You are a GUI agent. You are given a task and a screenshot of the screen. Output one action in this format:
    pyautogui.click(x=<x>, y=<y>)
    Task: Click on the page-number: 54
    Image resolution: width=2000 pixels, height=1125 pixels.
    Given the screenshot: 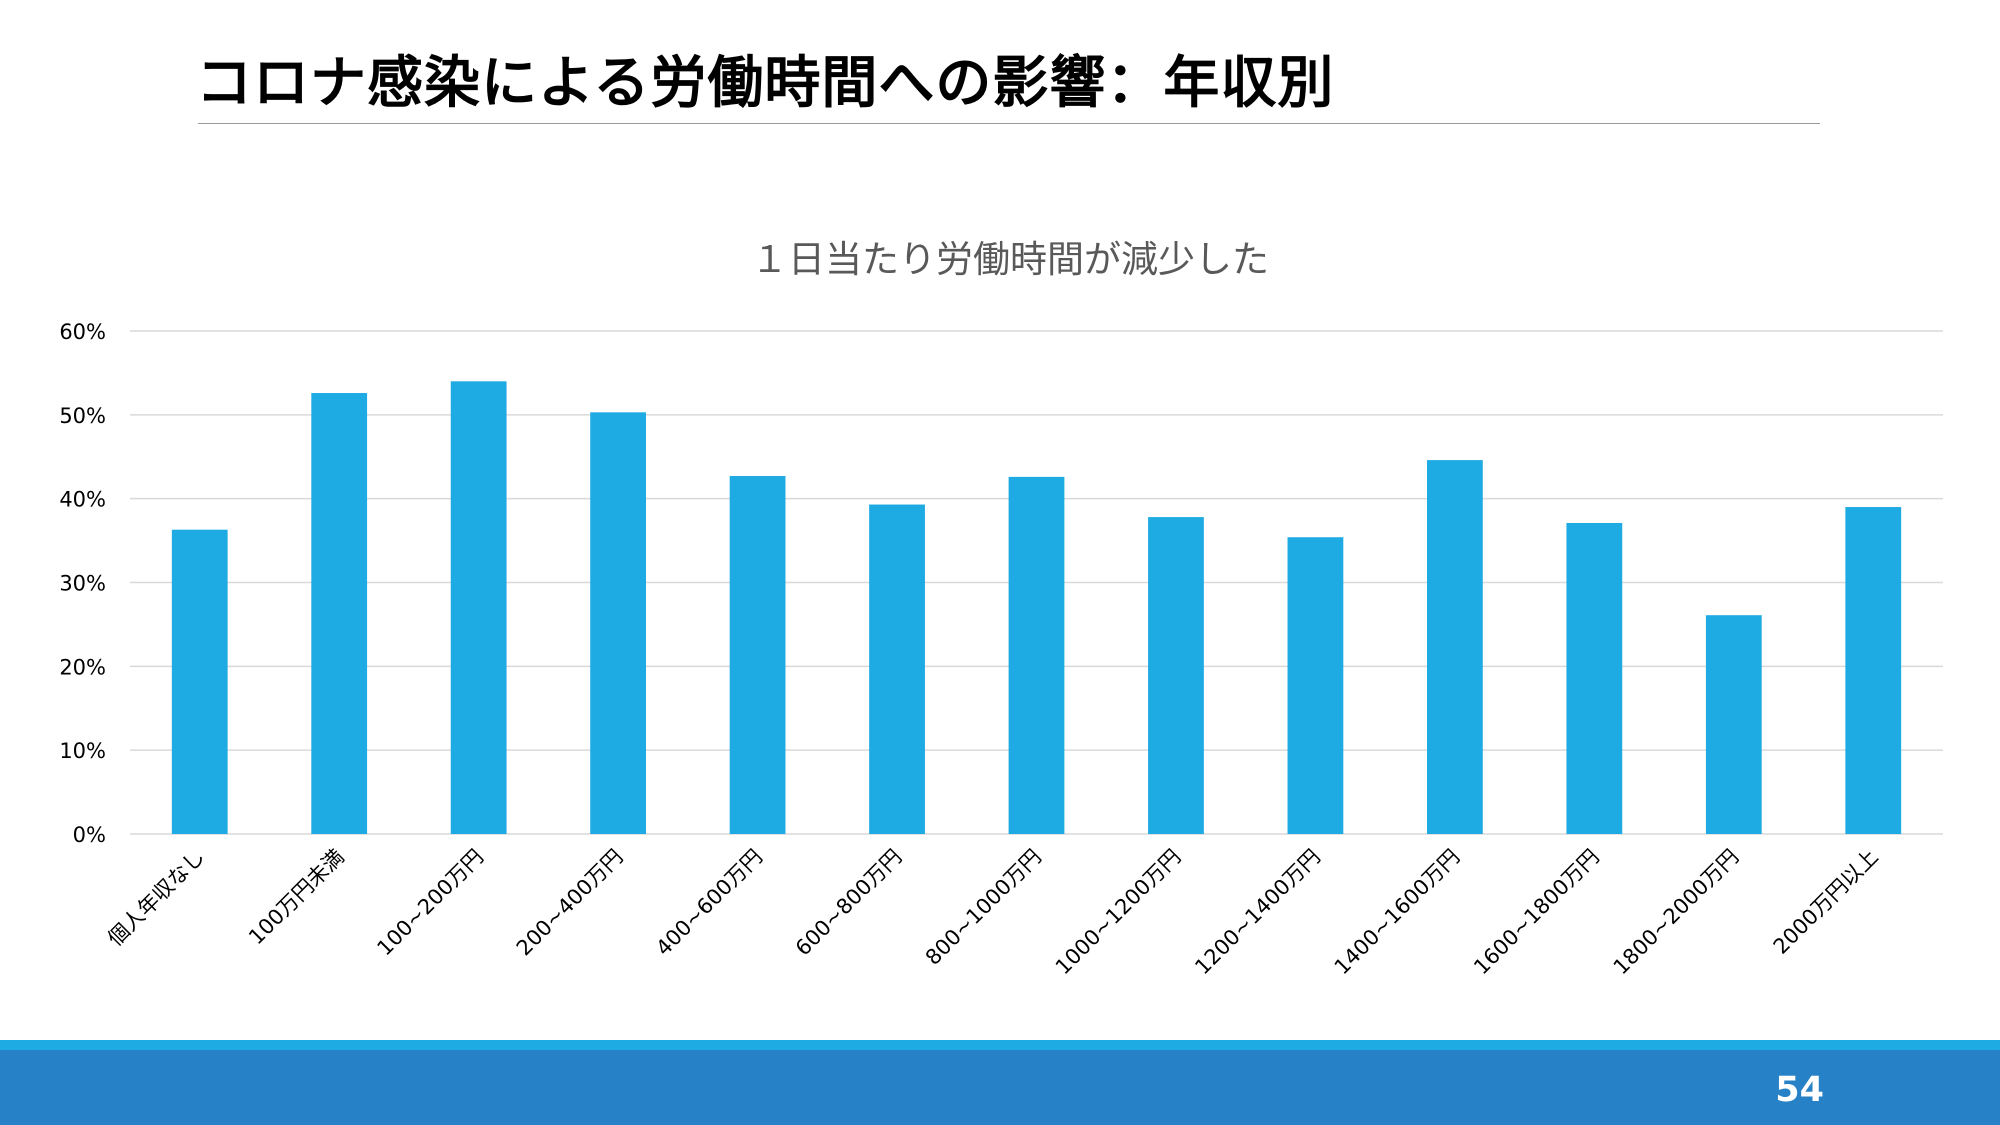 What is the action you would take?
    pyautogui.click(x=1799, y=1090)
    